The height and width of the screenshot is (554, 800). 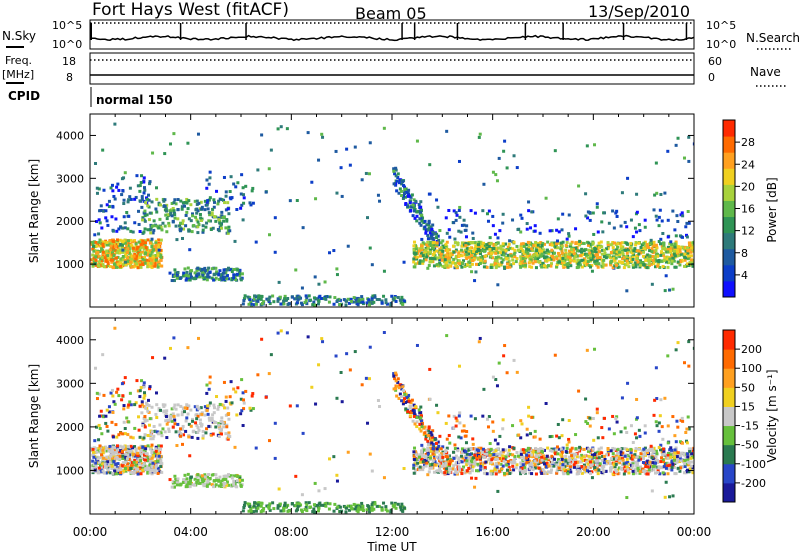 What do you see at coordinates (134, 100) in the screenshot?
I see `cpid-value: normal 150` at bounding box center [134, 100].